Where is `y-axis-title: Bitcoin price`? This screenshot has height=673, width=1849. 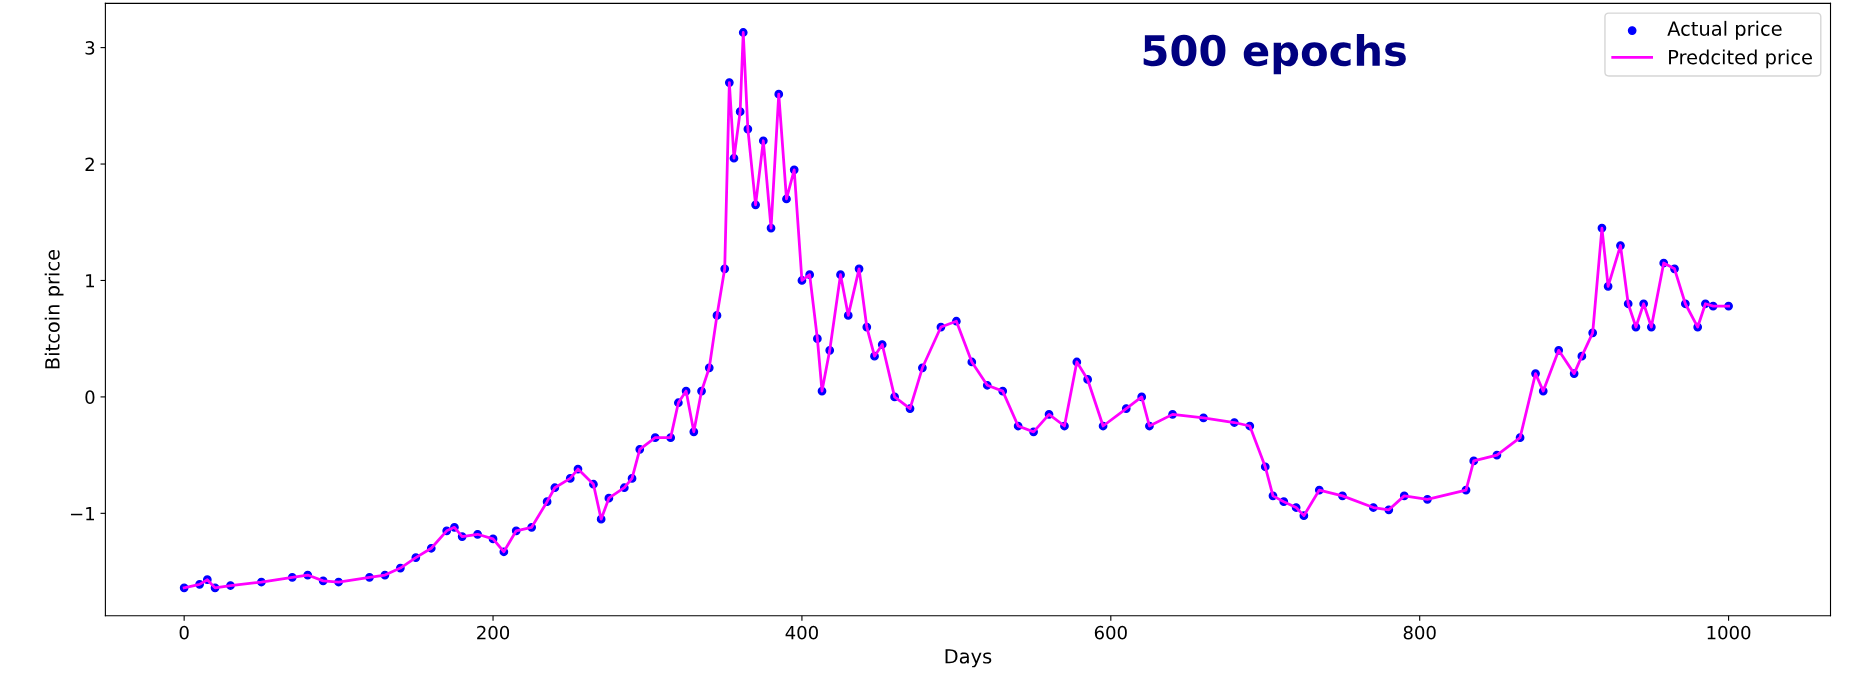
y-axis-title: Bitcoin price is located at coordinates (54, 309).